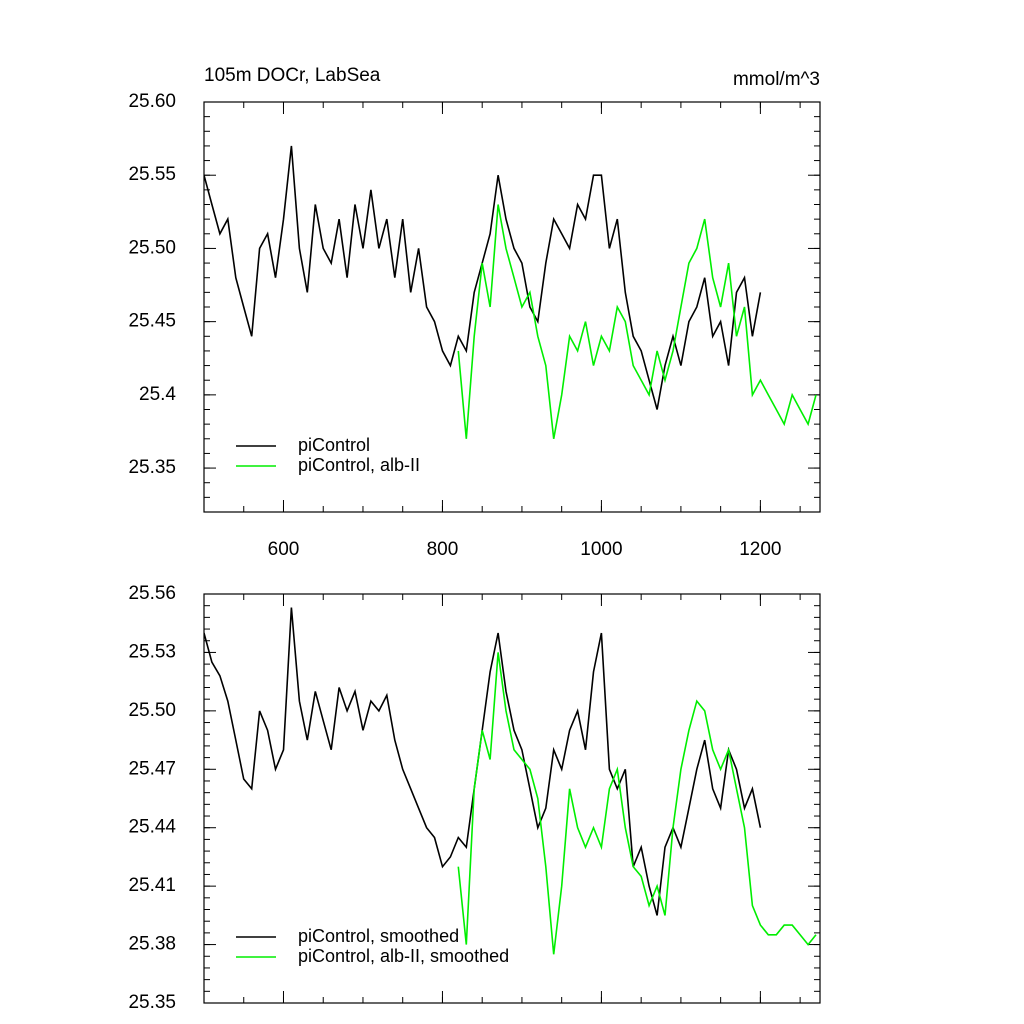 The height and width of the screenshot is (1024, 1024). Describe the element at coordinates (152, 885) in the screenshot. I see `y-tick-label: 25.41` at that location.